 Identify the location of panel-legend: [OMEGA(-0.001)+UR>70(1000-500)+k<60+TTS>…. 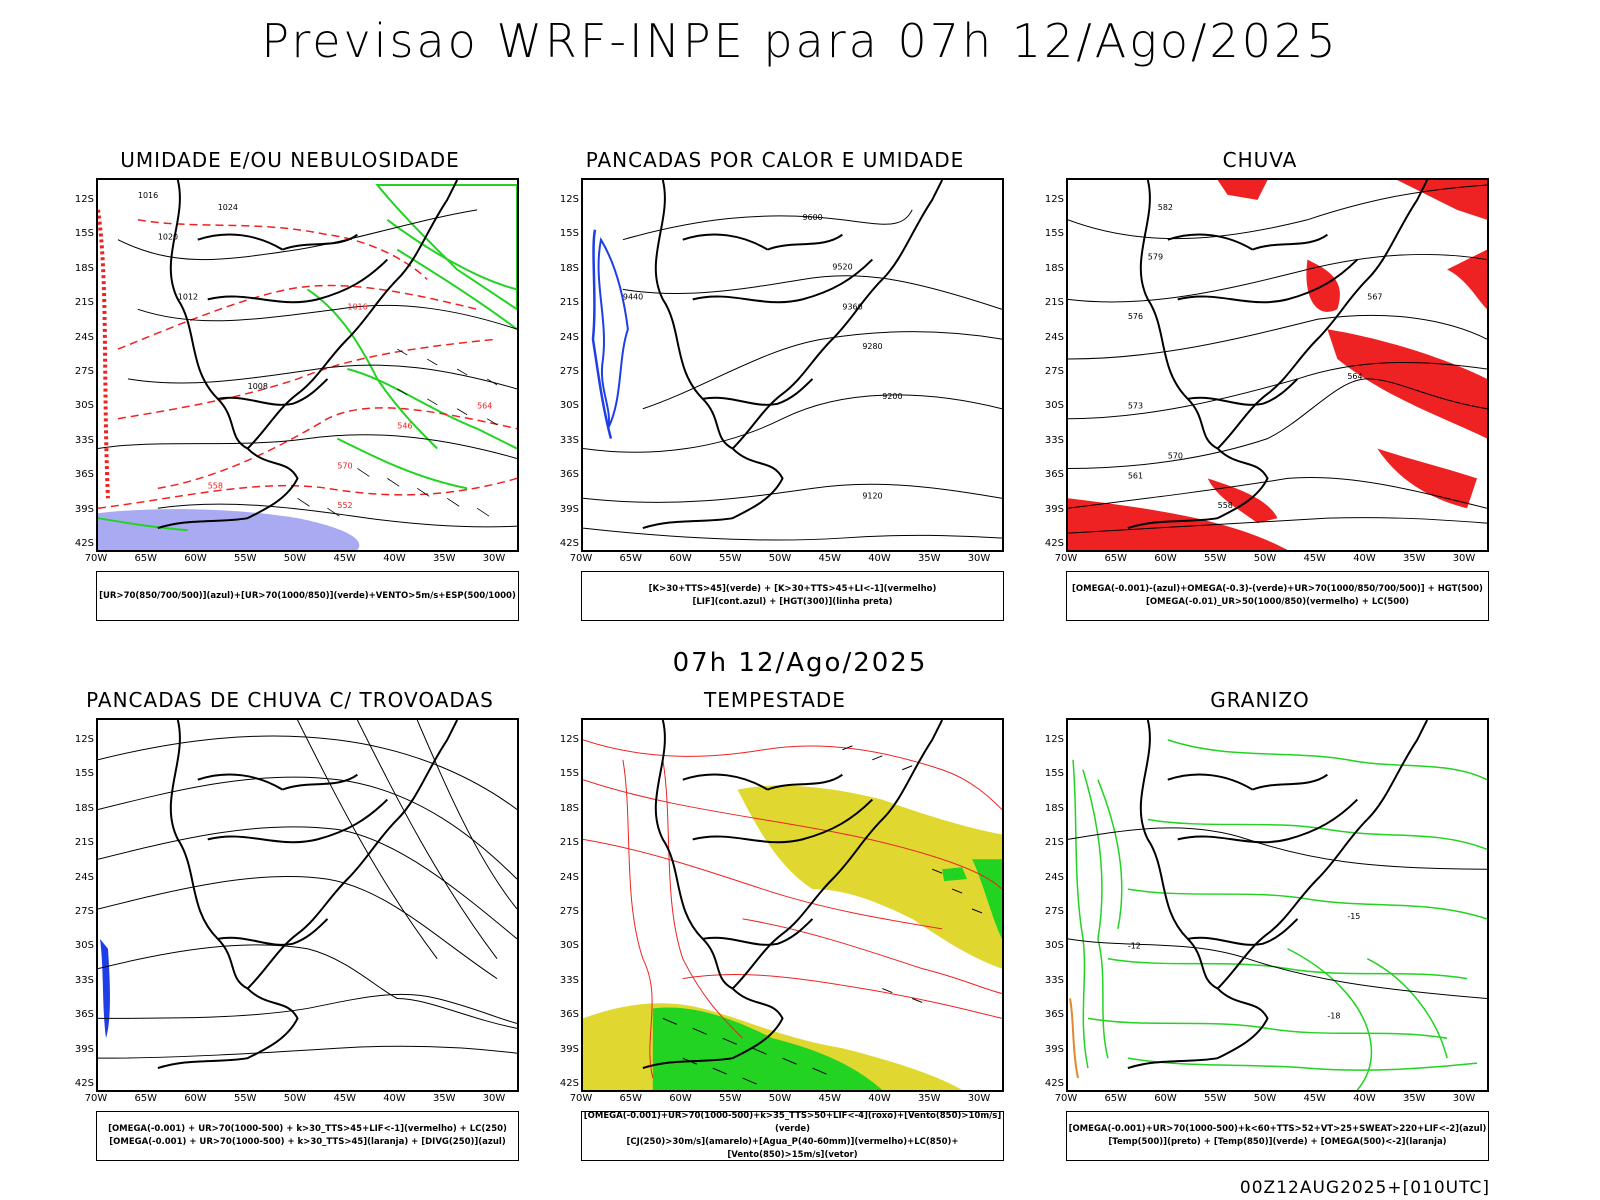
(1277, 1136).